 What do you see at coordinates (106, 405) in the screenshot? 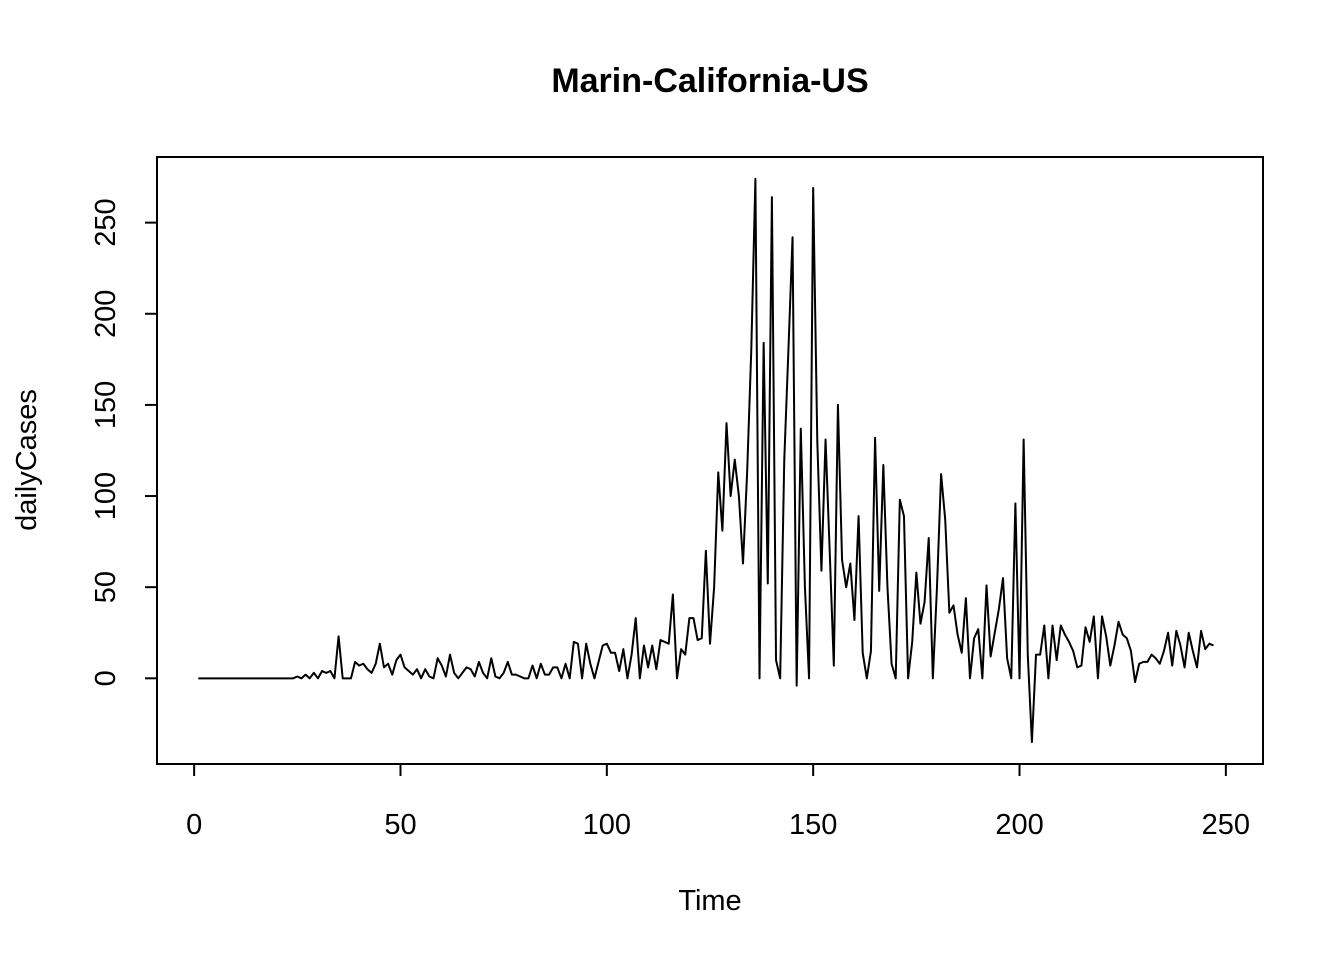
I see `y-tick-label: 150` at bounding box center [106, 405].